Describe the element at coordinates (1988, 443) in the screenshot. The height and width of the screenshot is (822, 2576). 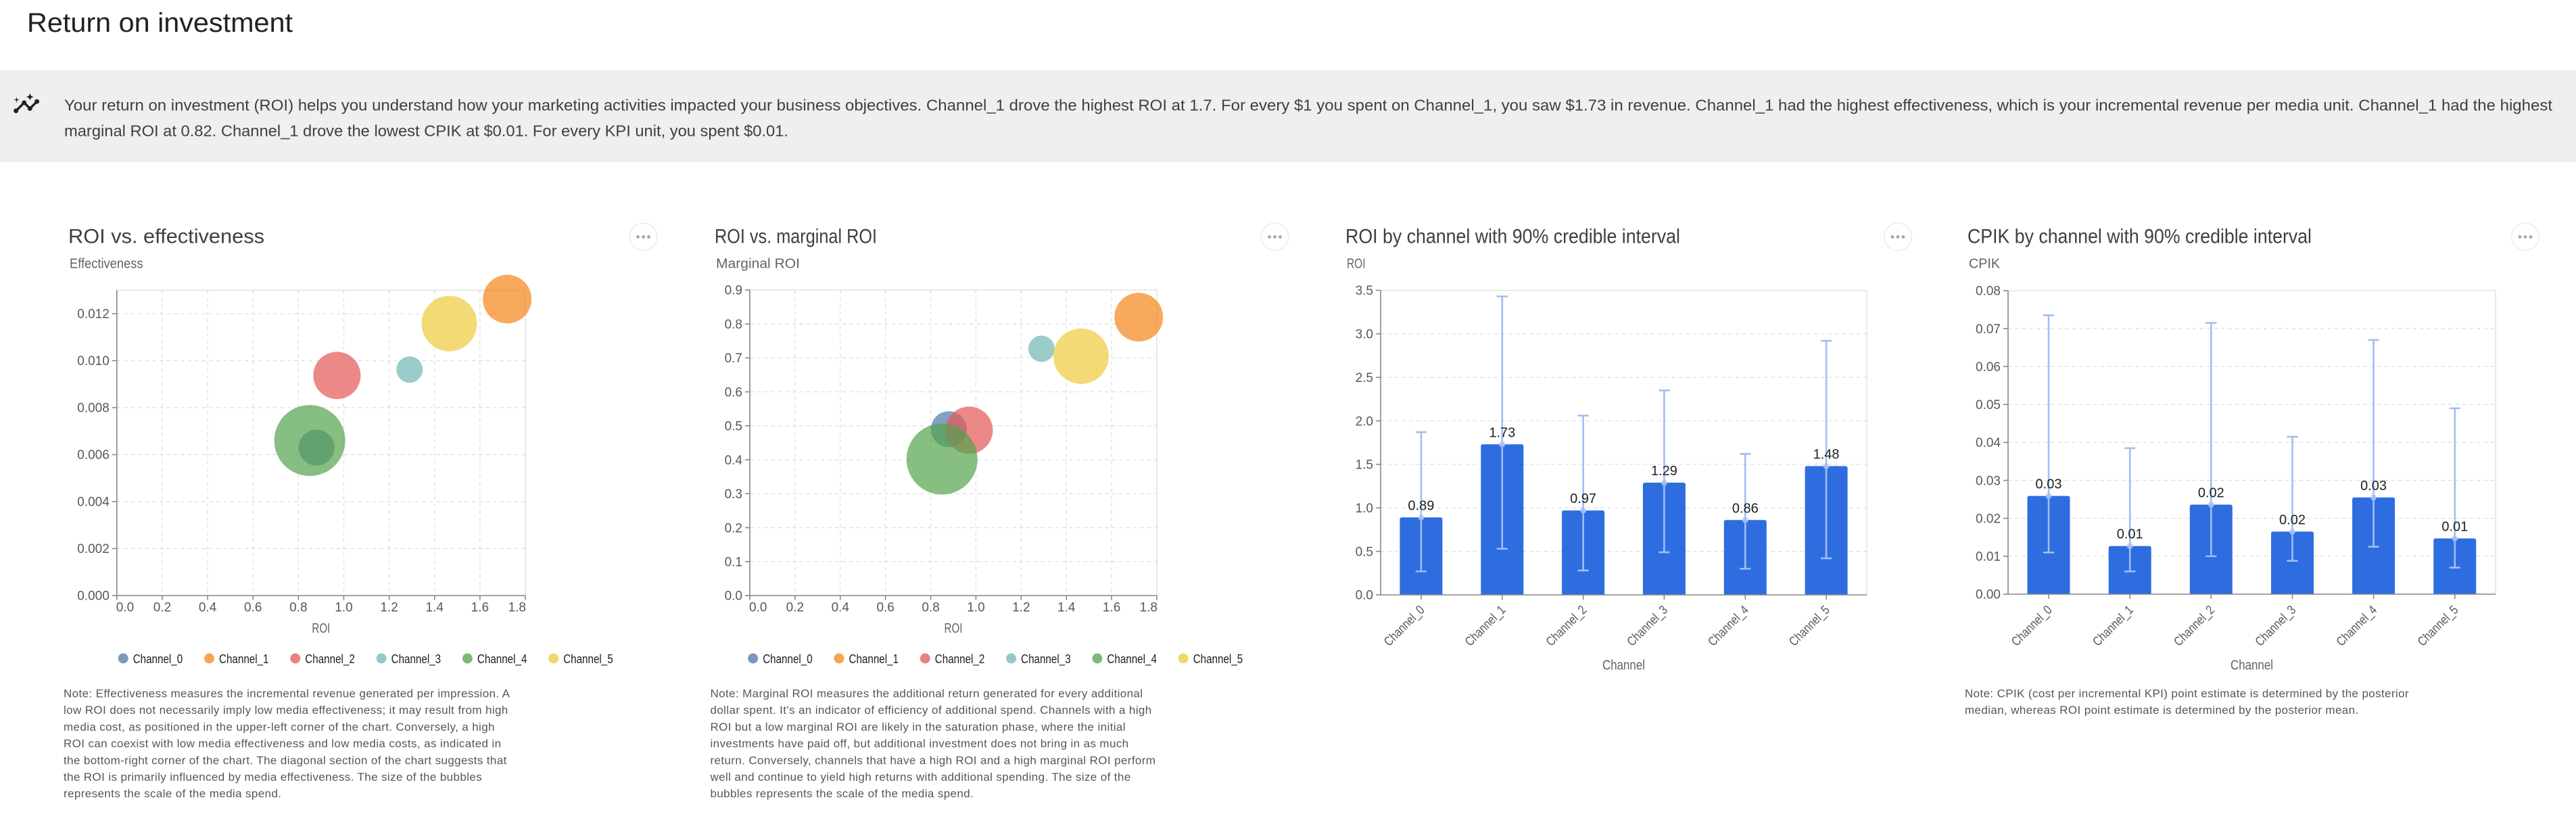
I see `svg-text: 0.04` at that location.